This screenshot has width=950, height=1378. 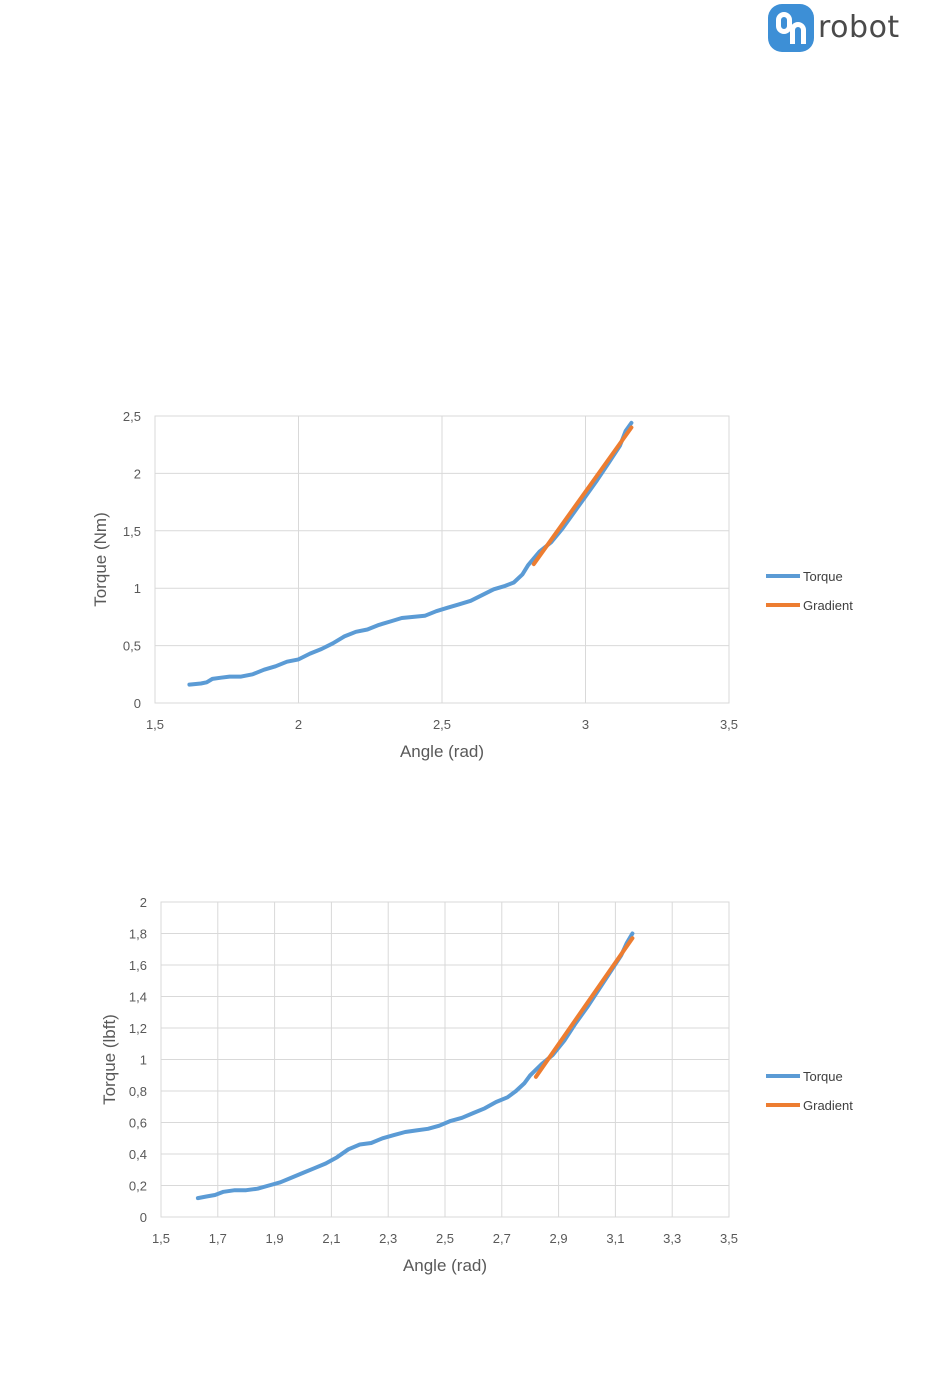 What do you see at coordinates (109, 1059) in the screenshot?
I see `y-axis-title: Torque (lbft)` at bounding box center [109, 1059].